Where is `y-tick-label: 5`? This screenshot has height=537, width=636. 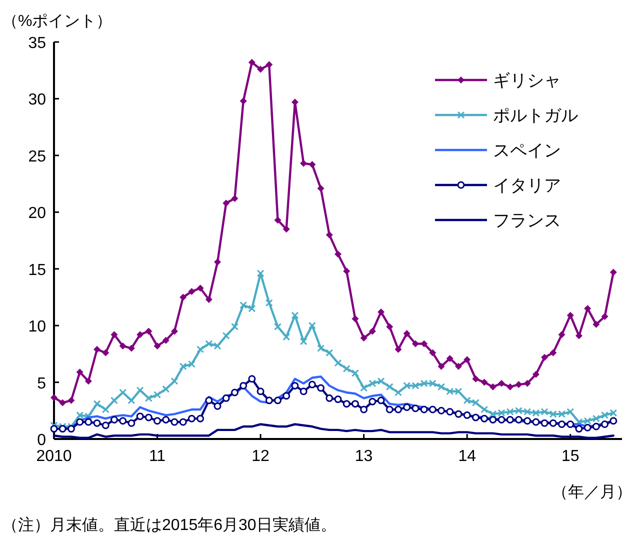 y-tick-label: 5 is located at coordinates (41, 383).